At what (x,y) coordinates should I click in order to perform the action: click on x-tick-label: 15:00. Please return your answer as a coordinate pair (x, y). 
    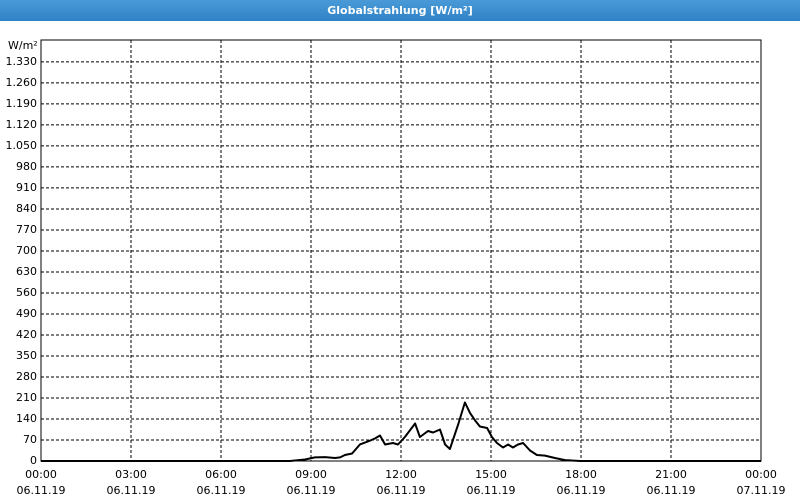
    Looking at the image, I should click on (491, 474).